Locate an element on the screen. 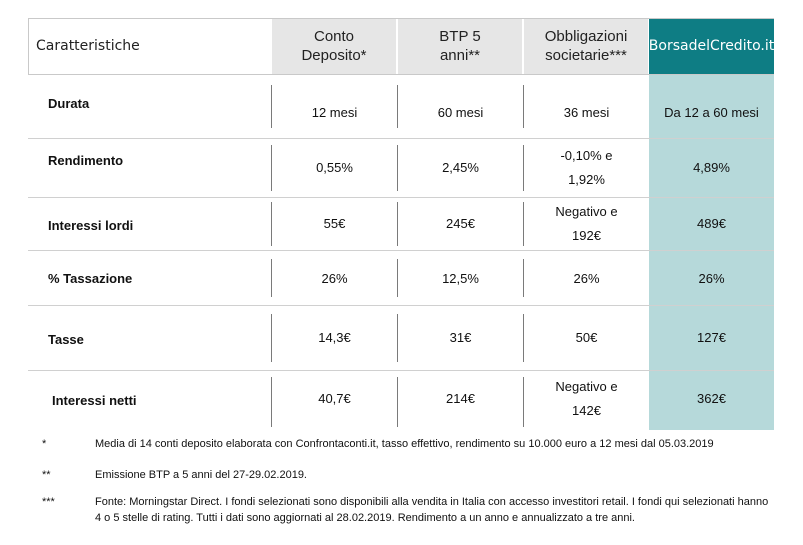  row-label-tasse: Tasse is located at coordinates (66, 339).